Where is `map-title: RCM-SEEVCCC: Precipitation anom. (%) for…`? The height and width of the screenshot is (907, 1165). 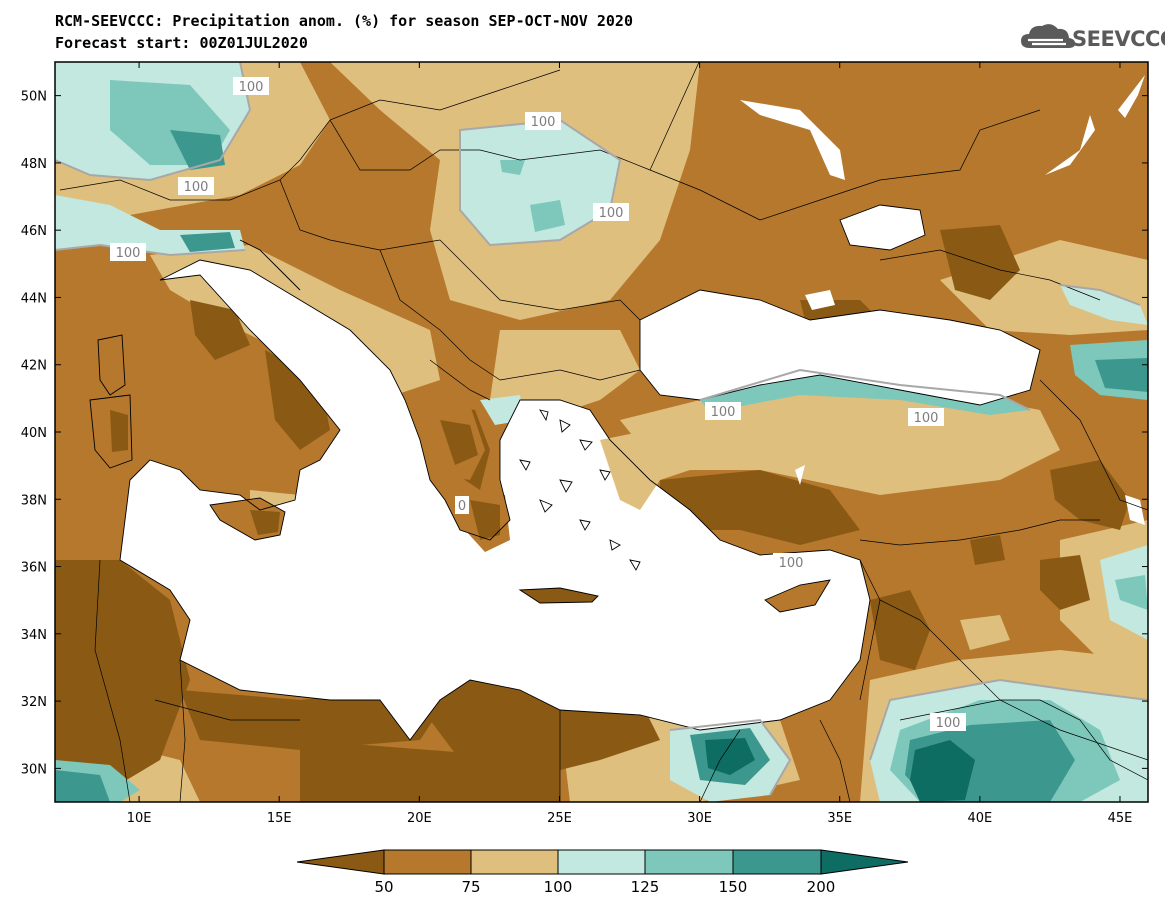
map-title: RCM-SEEVCCC: Precipitation anom. (%) for… is located at coordinates (344, 21).